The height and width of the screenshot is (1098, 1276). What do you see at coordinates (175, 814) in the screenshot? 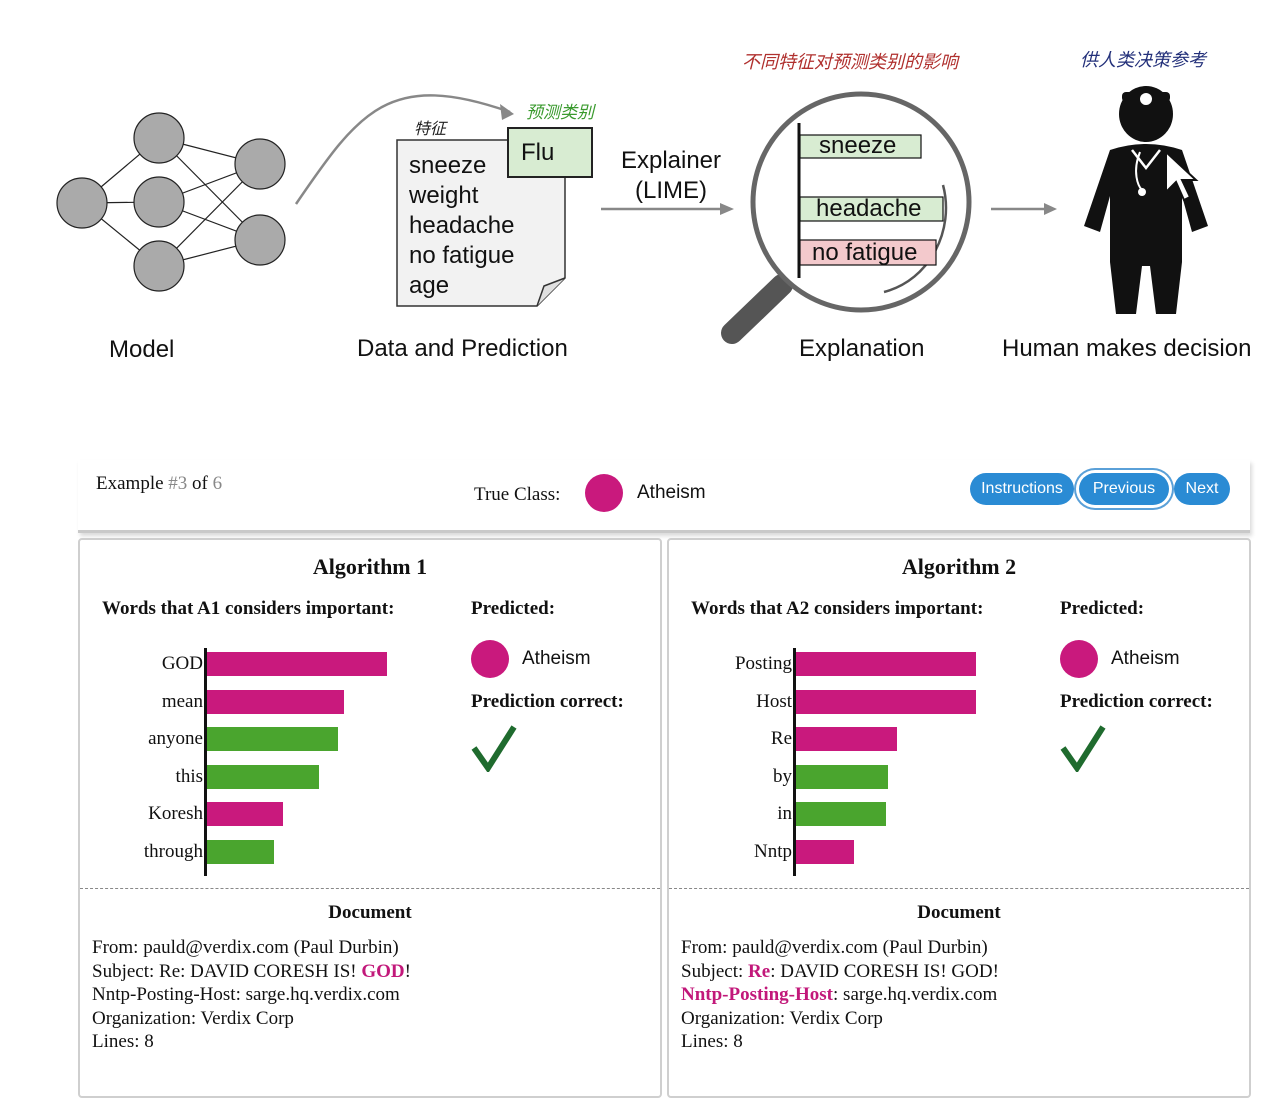
I see `bar-label: Koresh` at bounding box center [175, 814].